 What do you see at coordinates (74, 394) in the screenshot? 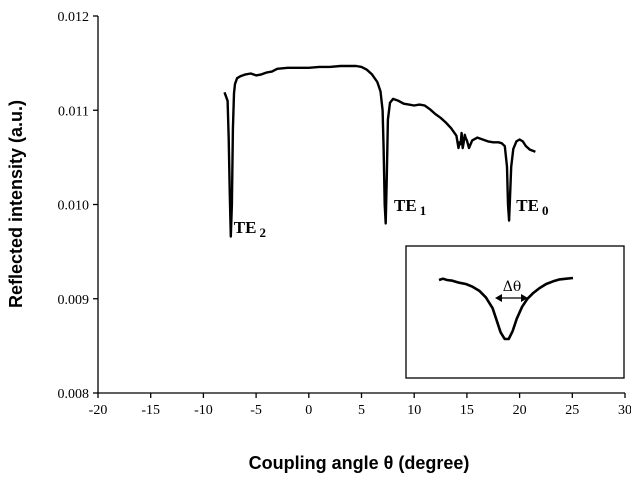
I see `y-tick-label: 0.008` at bounding box center [74, 394].